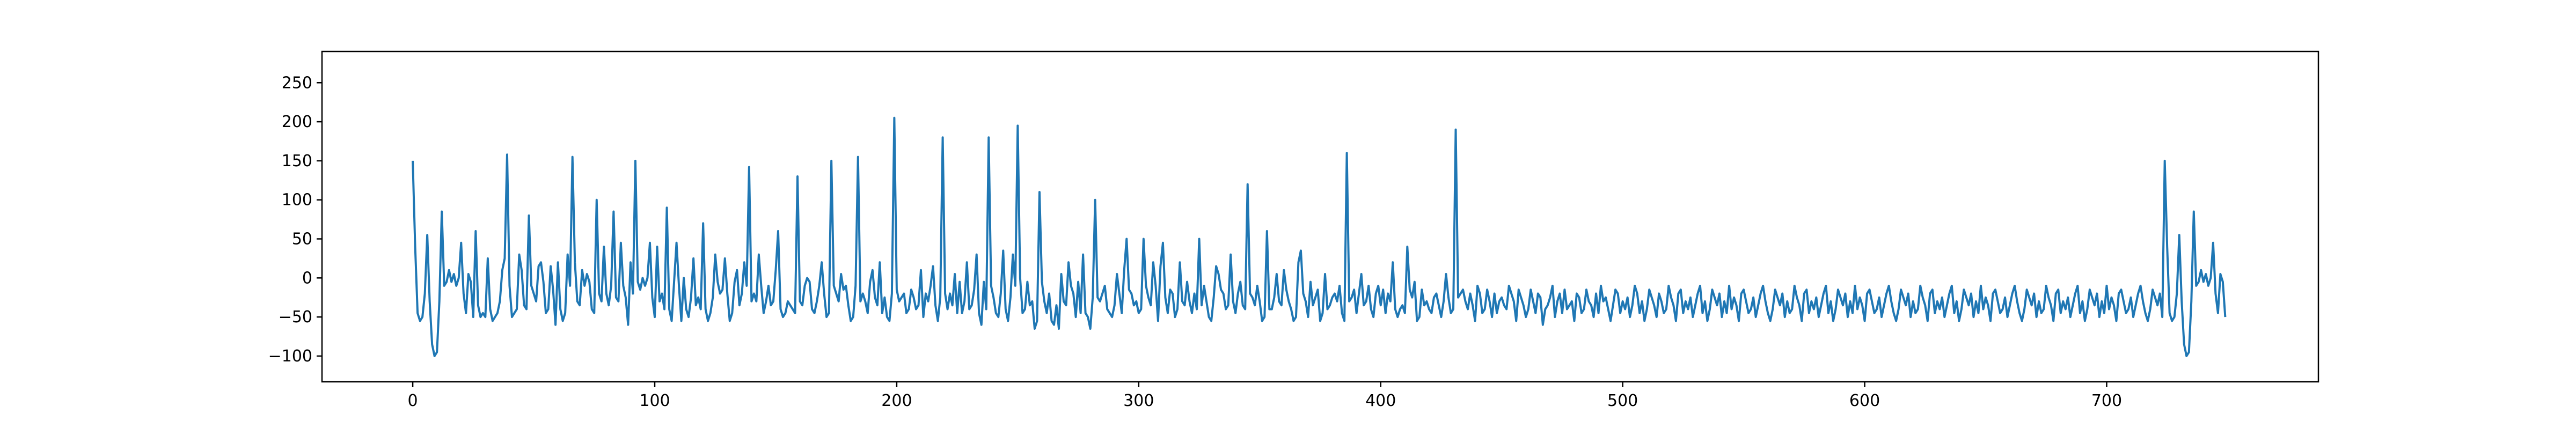  What do you see at coordinates (290, 356) in the screenshot?
I see `y-tick-label: −100` at bounding box center [290, 356].